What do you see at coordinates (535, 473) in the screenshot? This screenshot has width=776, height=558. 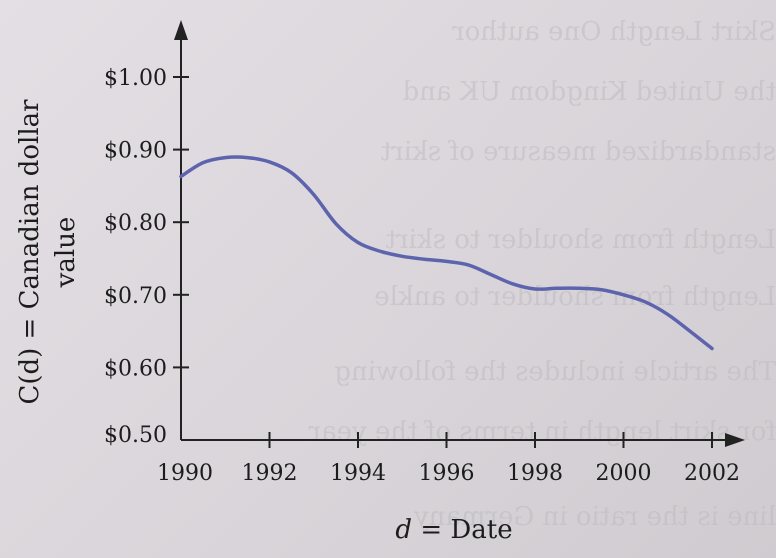 I see `x-tick-label: 1998` at bounding box center [535, 473].